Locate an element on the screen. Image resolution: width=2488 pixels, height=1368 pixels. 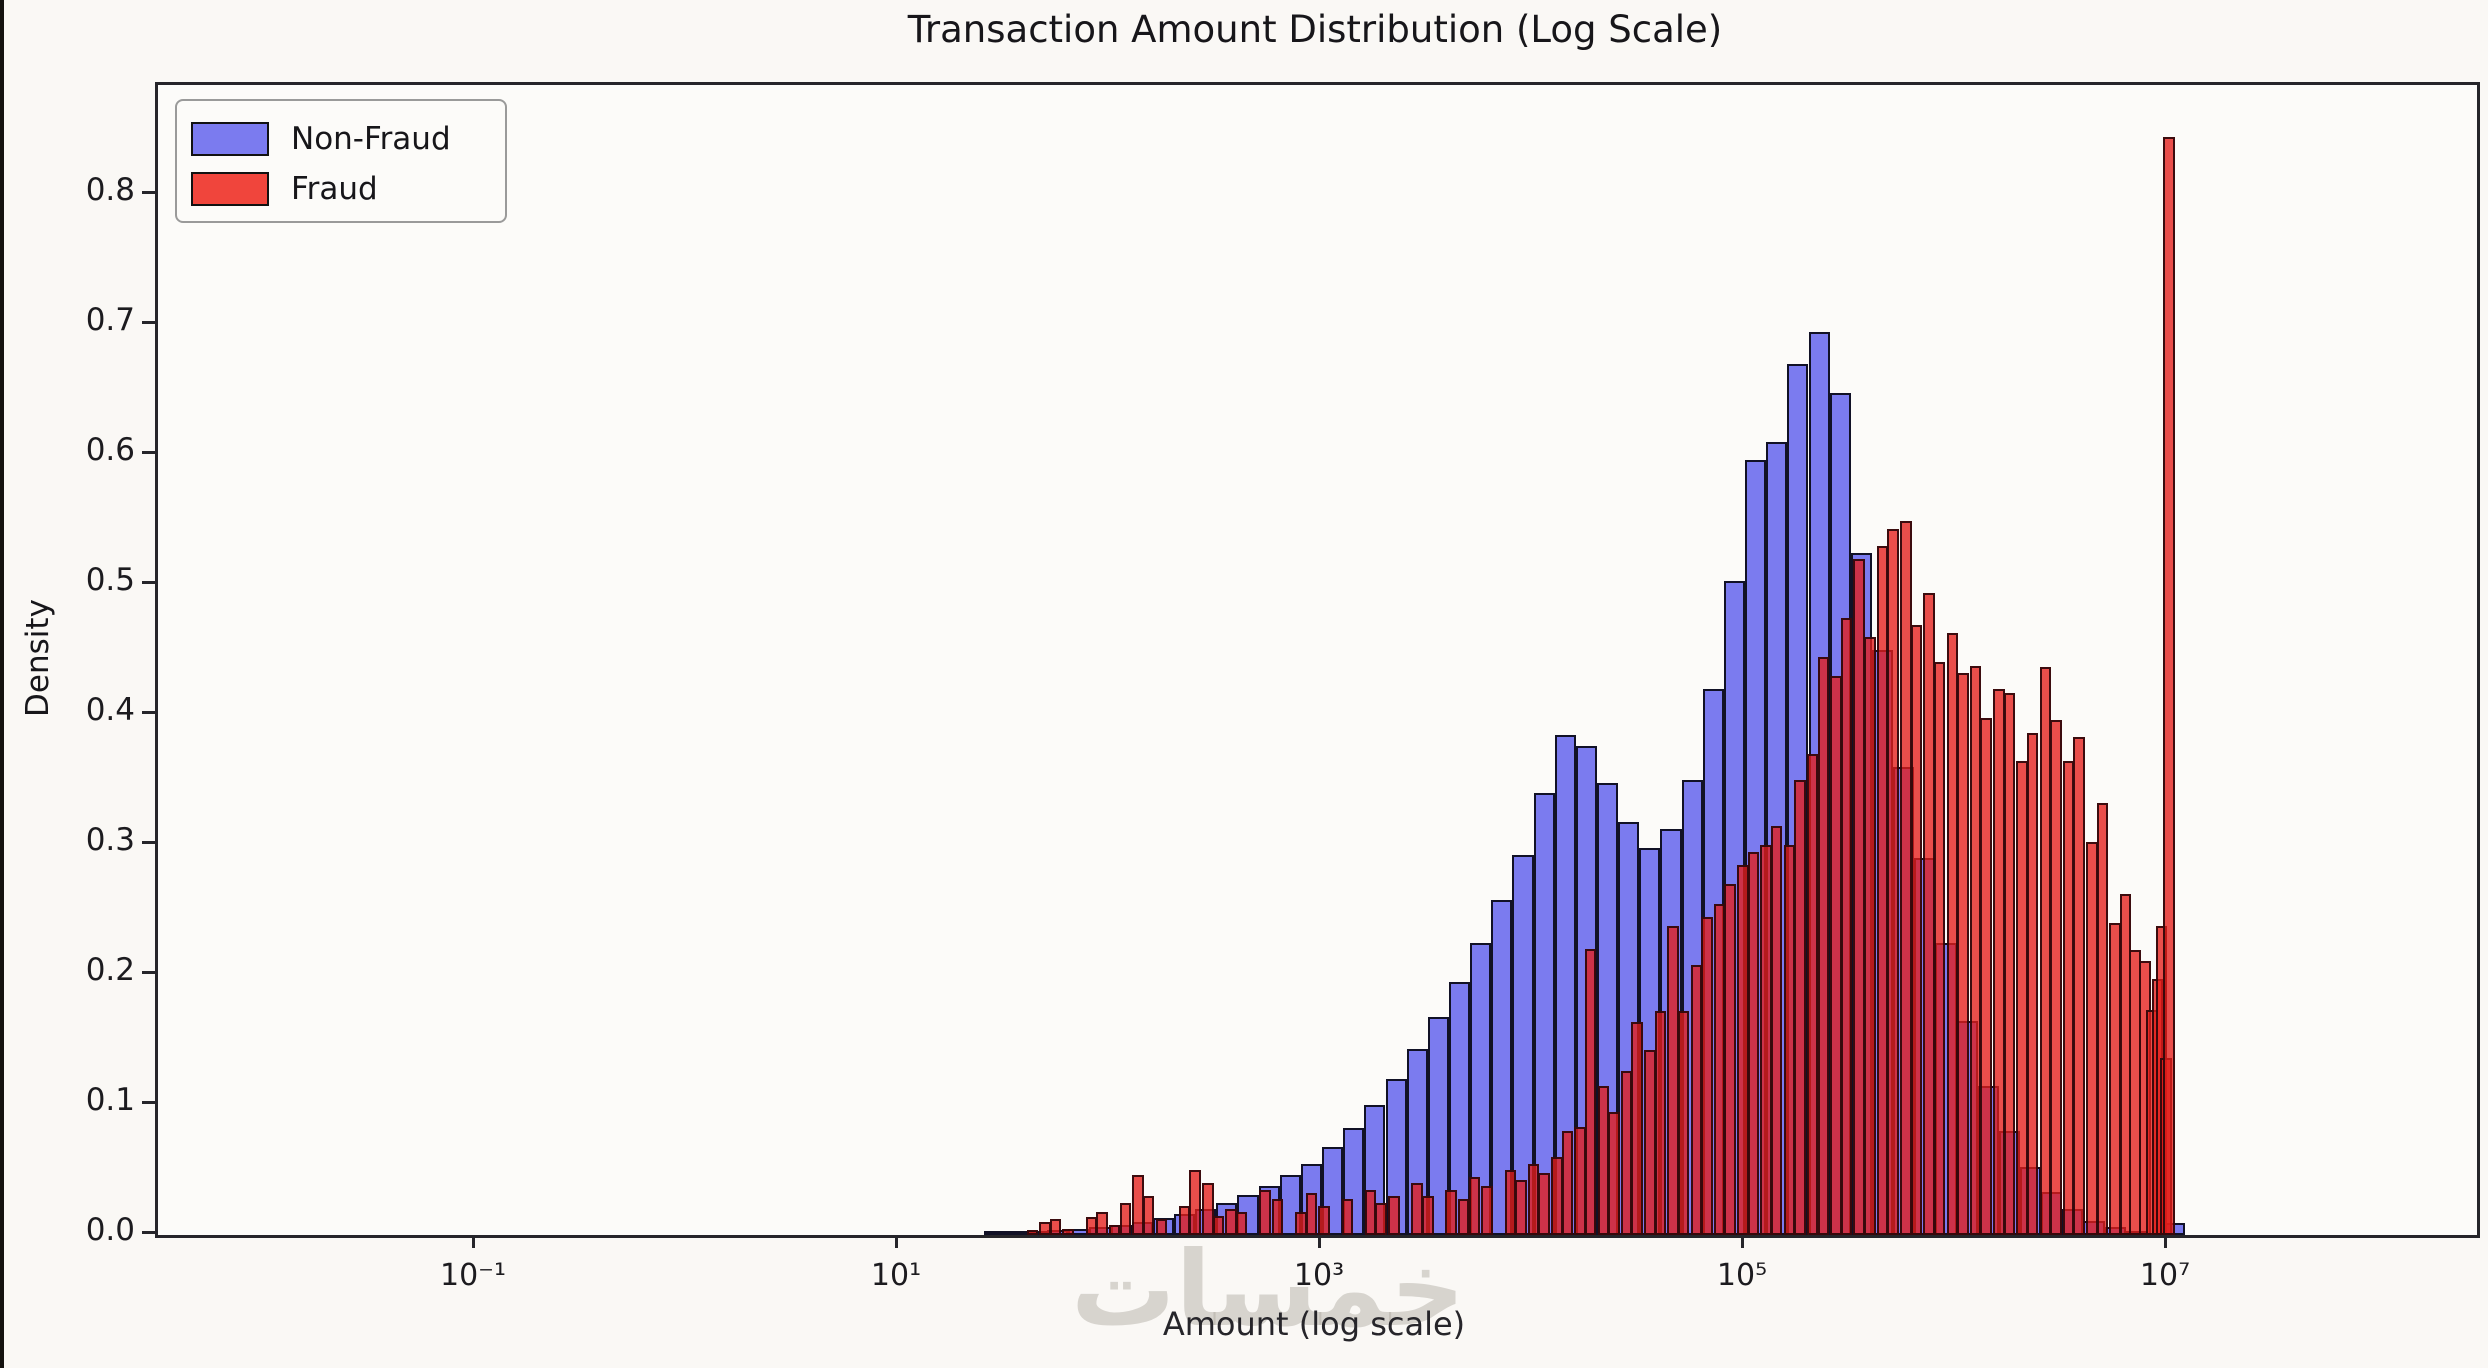
x-tick-label: 10⁵ is located at coordinates (1742, 1275).